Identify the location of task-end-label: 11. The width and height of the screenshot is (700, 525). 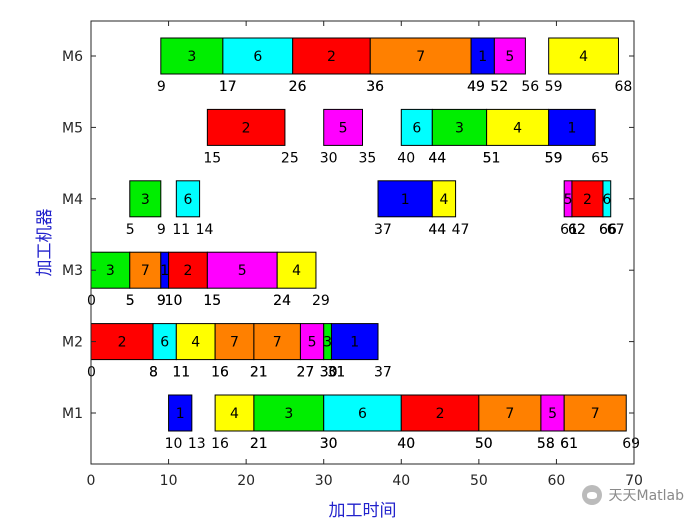
(181, 373).